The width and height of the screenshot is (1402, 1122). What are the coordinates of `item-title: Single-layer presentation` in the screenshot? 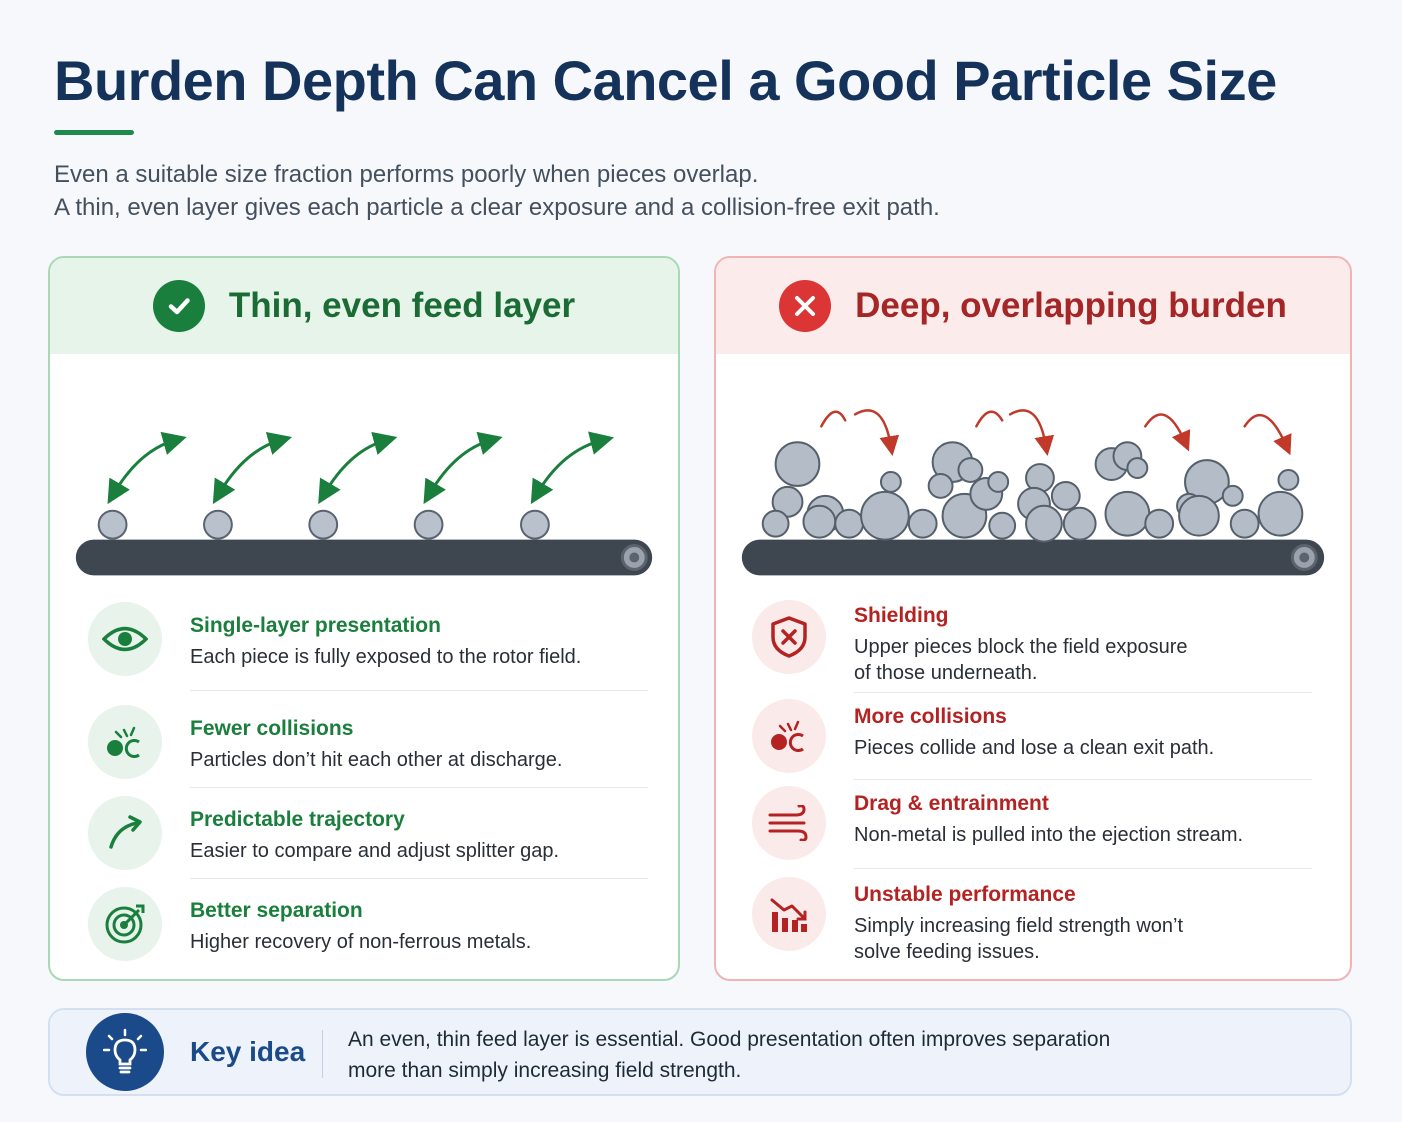 It's located at (315, 625).